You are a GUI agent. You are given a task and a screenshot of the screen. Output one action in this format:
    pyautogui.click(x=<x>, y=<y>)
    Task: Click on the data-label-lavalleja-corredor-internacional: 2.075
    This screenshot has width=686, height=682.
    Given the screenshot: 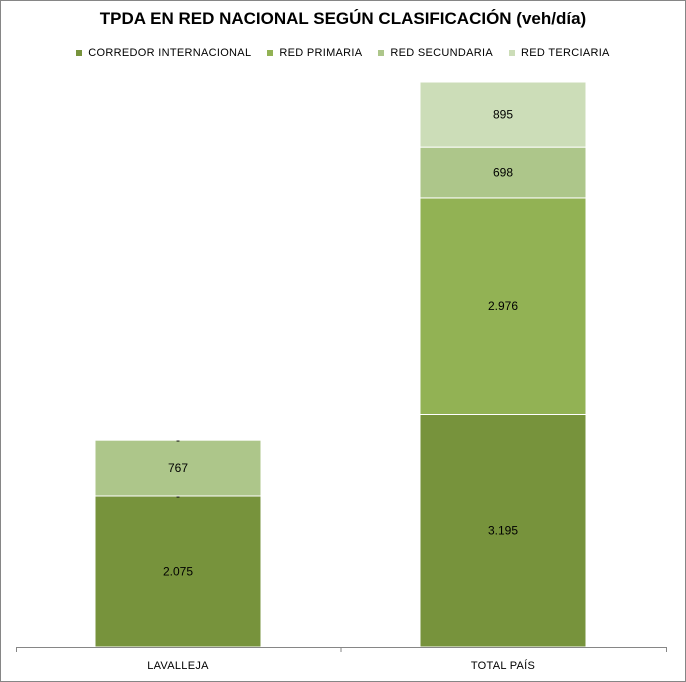 What is the action you would take?
    pyautogui.click(x=178, y=571)
    